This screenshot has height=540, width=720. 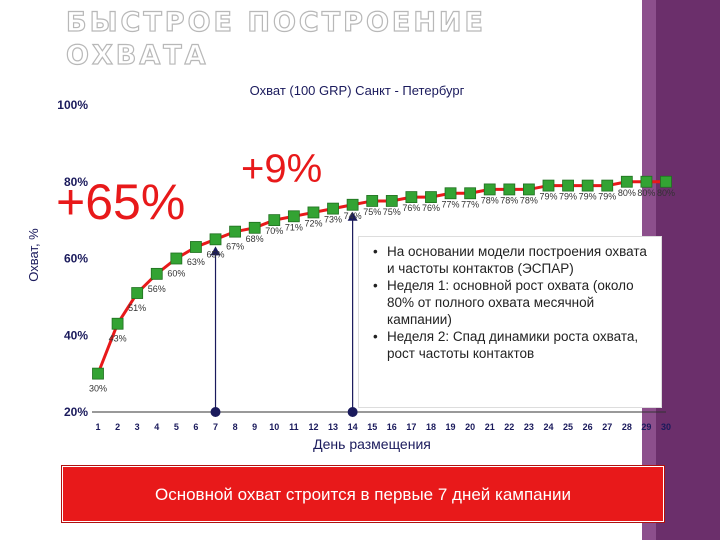 What do you see at coordinates (118, 339) in the screenshot?
I see `data-label: 43%` at bounding box center [118, 339].